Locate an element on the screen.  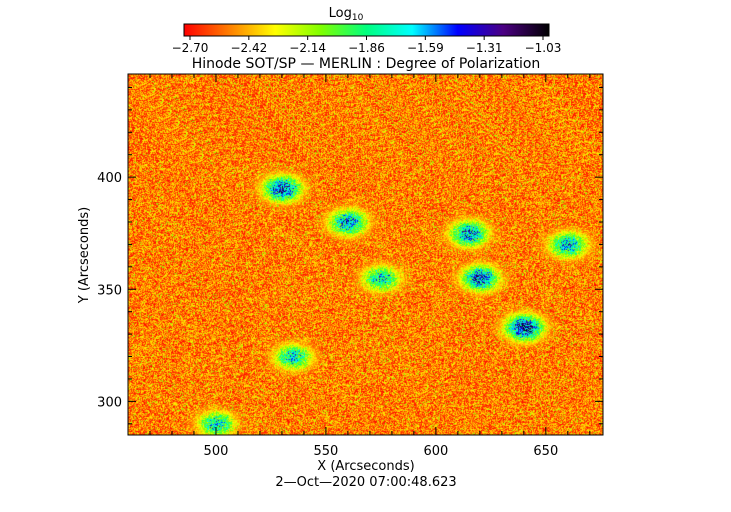
y-tick-label: 300 is located at coordinates (109, 402).